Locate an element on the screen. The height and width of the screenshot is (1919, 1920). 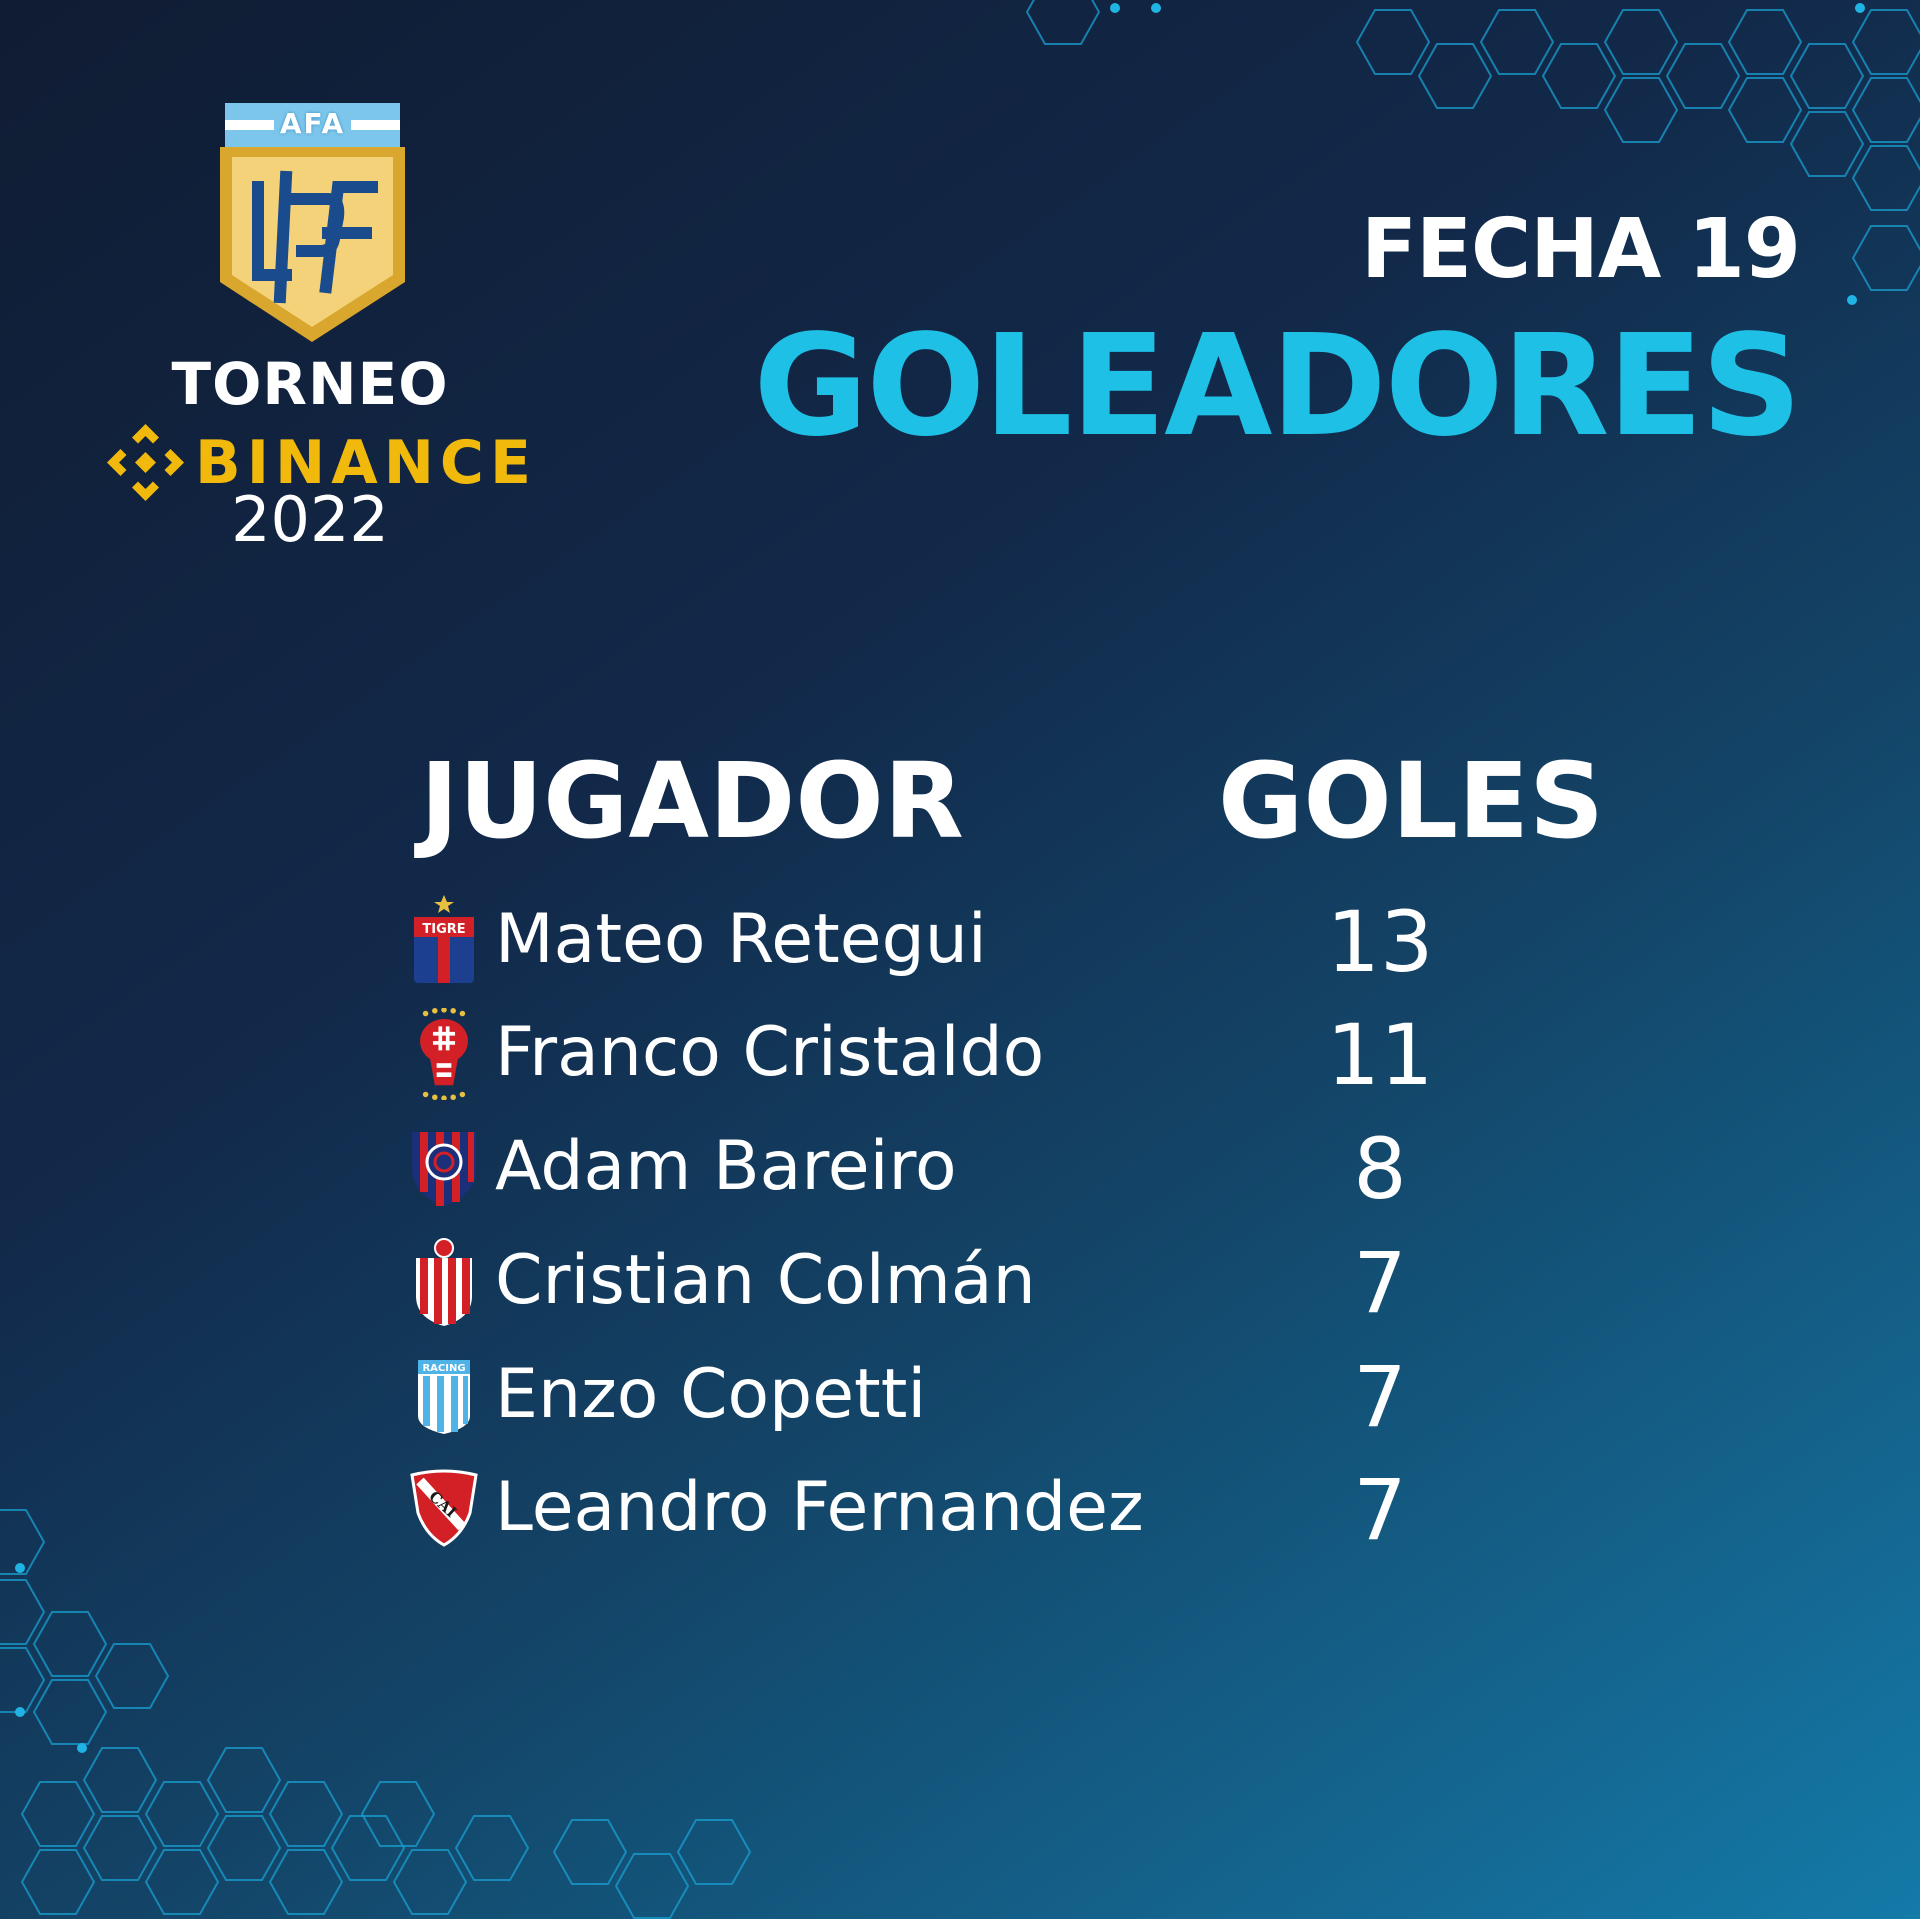
independiente-crest-icon: CAI is located at coordinates (444, 1508).